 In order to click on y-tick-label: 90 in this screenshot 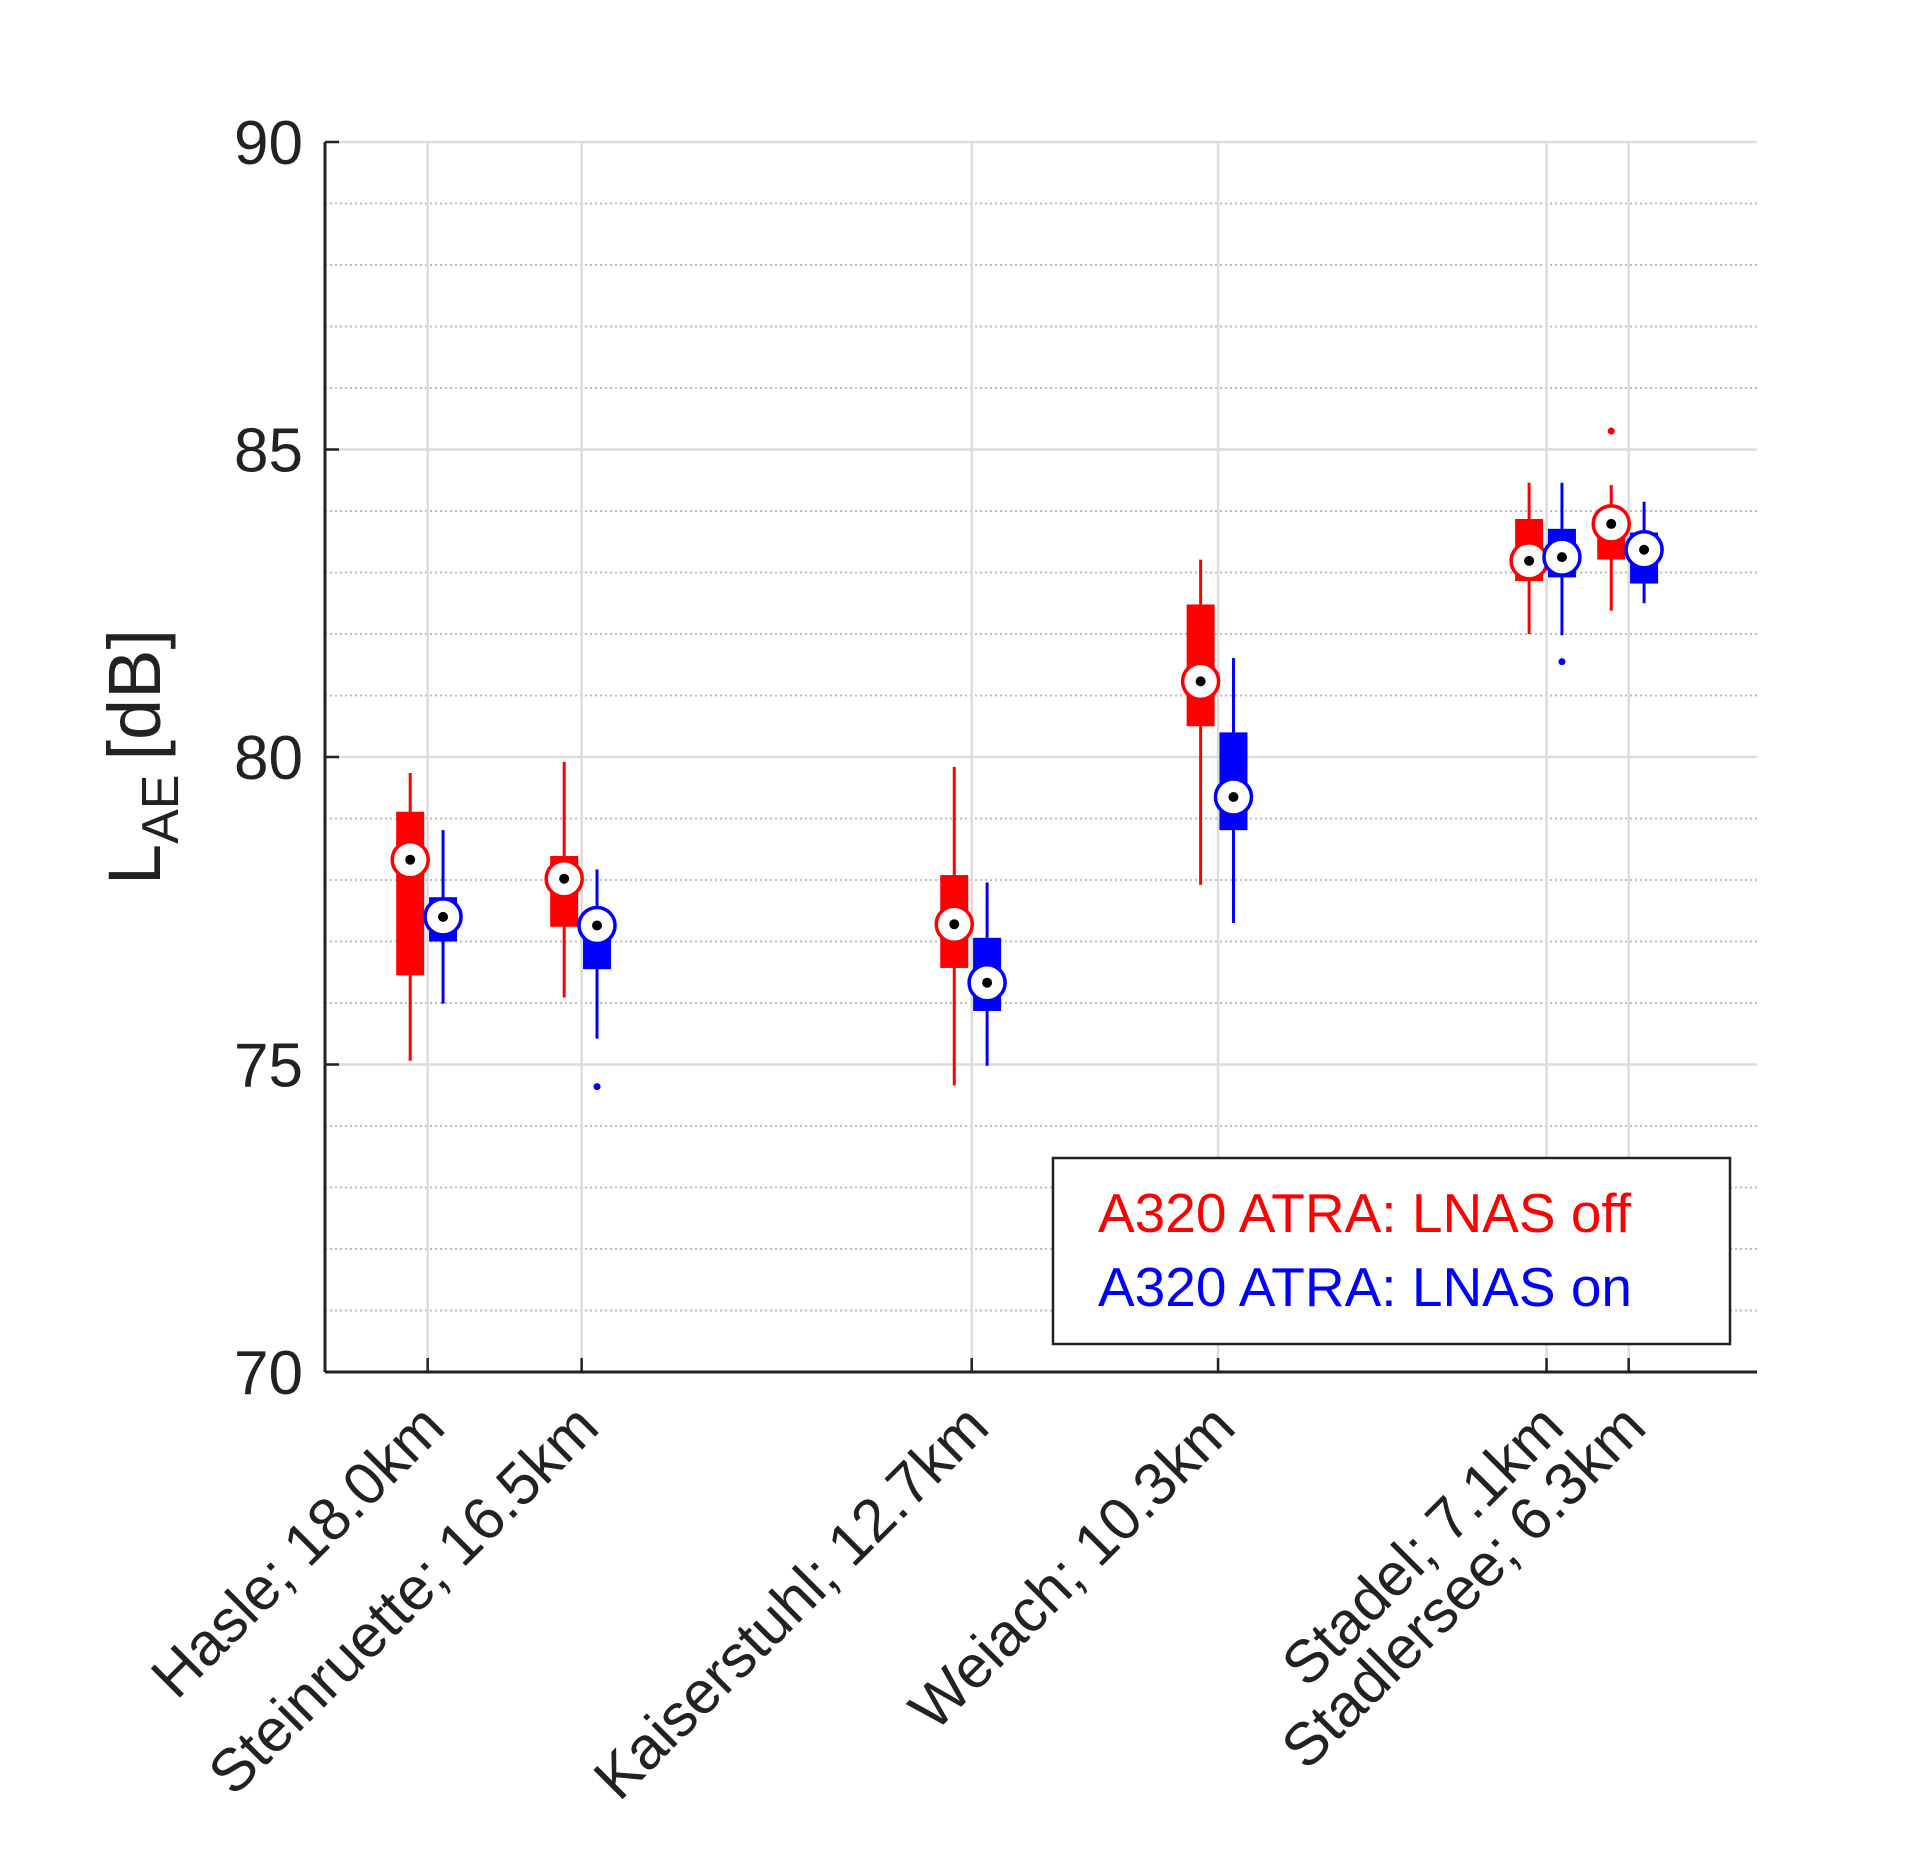, I will do `click(268, 143)`.